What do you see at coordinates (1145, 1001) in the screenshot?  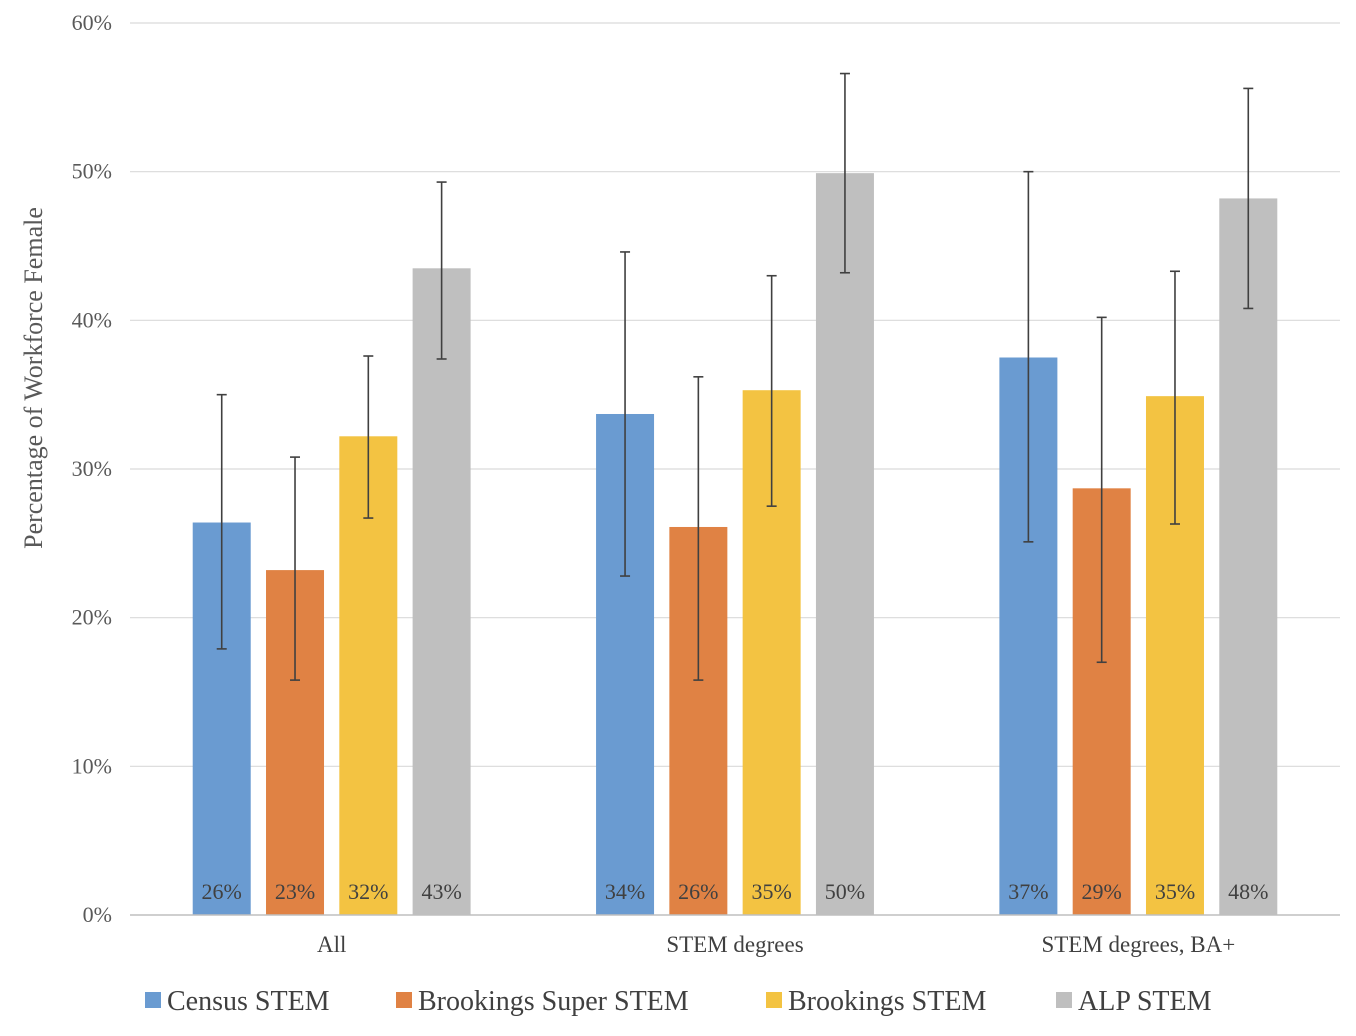 I see `legend-label: ALP STEM` at bounding box center [1145, 1001].